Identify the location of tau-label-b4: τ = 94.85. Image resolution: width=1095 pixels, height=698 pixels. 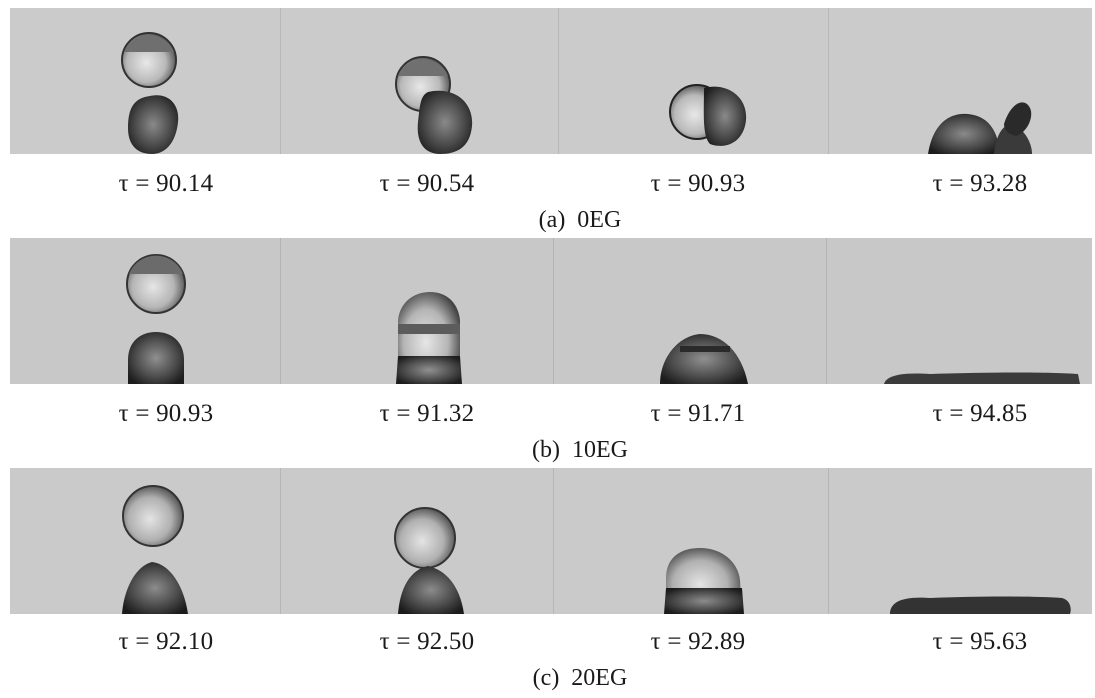
(980, 413).